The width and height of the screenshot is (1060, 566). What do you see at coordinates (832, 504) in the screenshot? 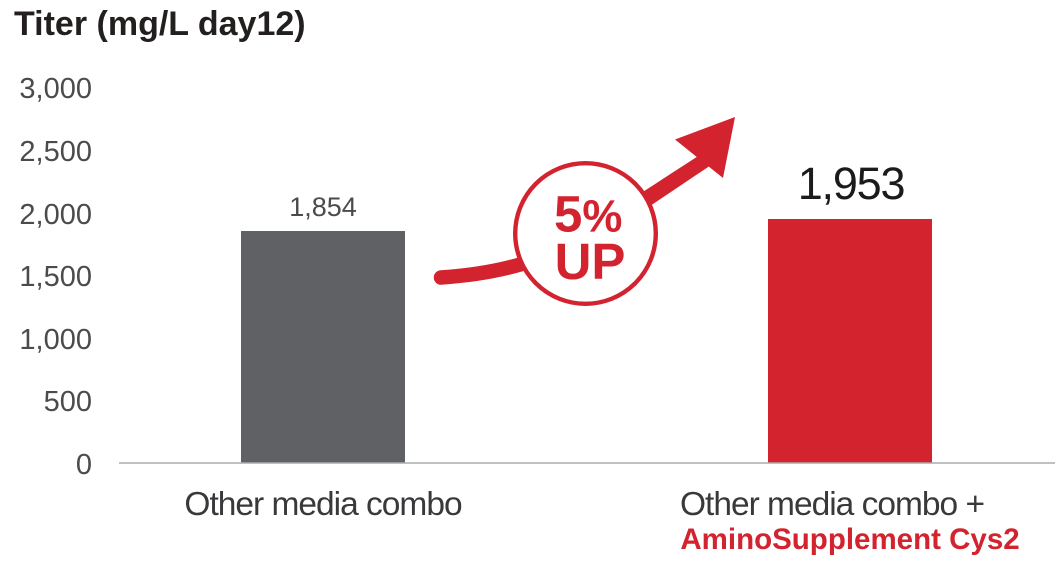
I see `svg-text: Other media combo +` at bounding box center [832, 504].